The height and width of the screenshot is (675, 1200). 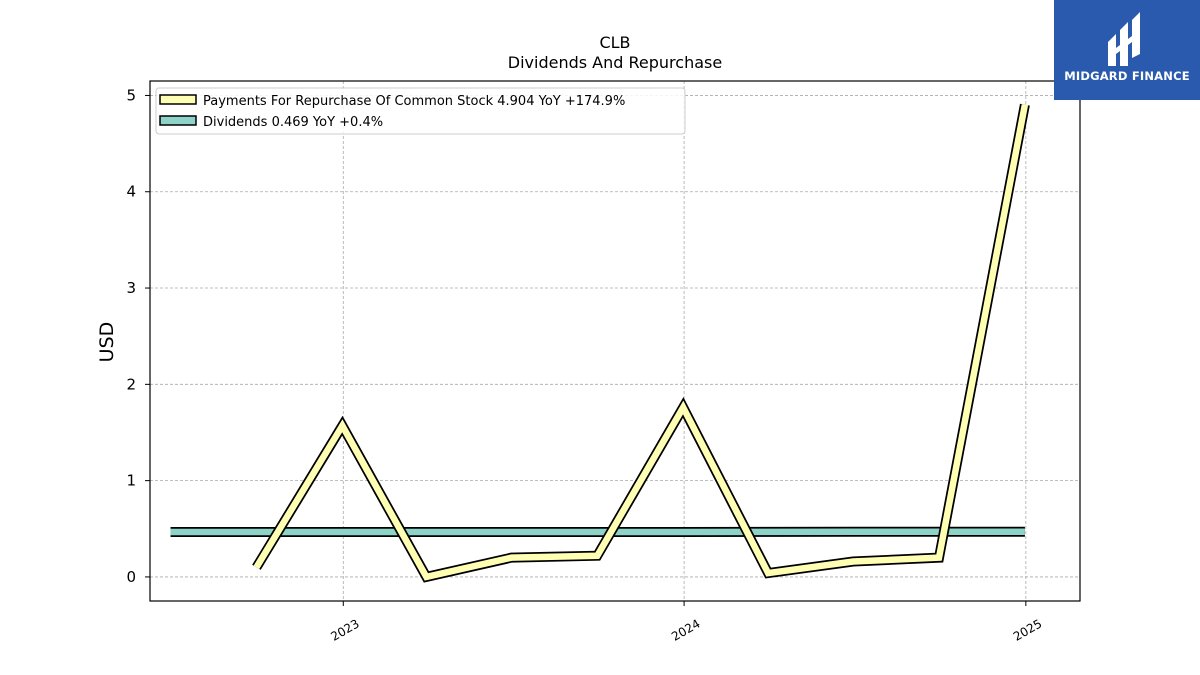 I want to click on x-tick-label: 2024, so click(x=685, y=629).